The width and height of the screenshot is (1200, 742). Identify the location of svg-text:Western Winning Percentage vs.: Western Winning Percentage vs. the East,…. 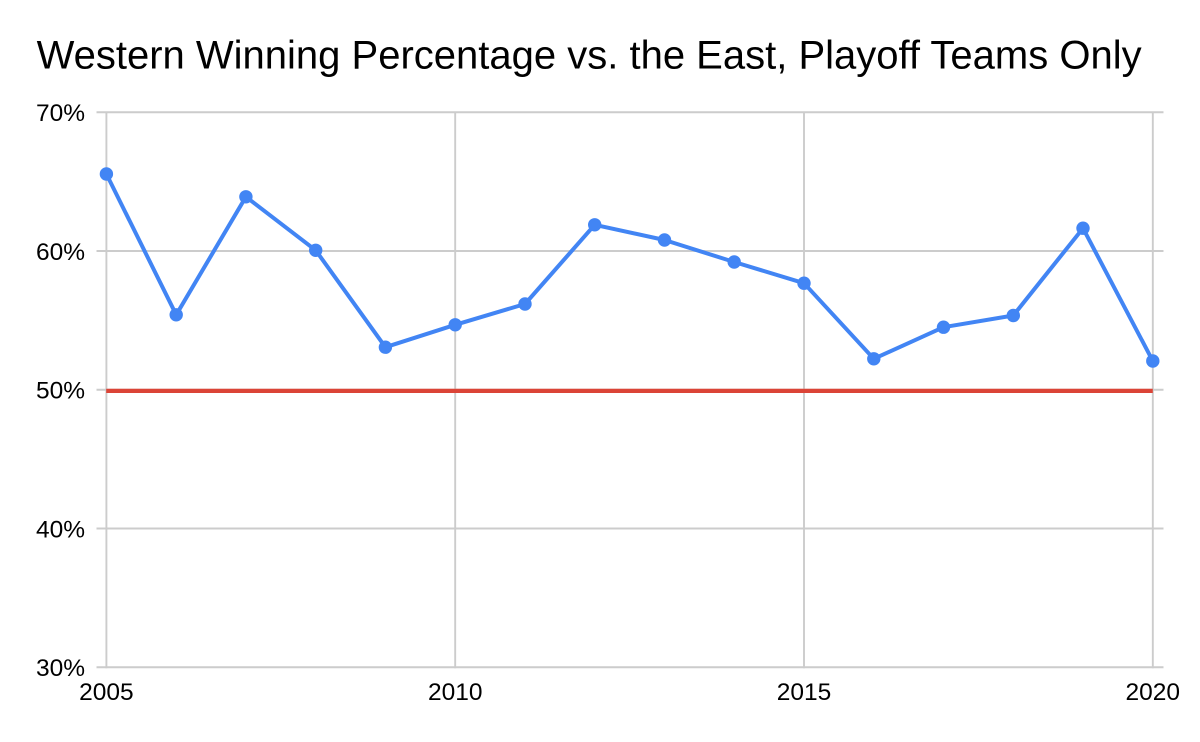
(589, 56).